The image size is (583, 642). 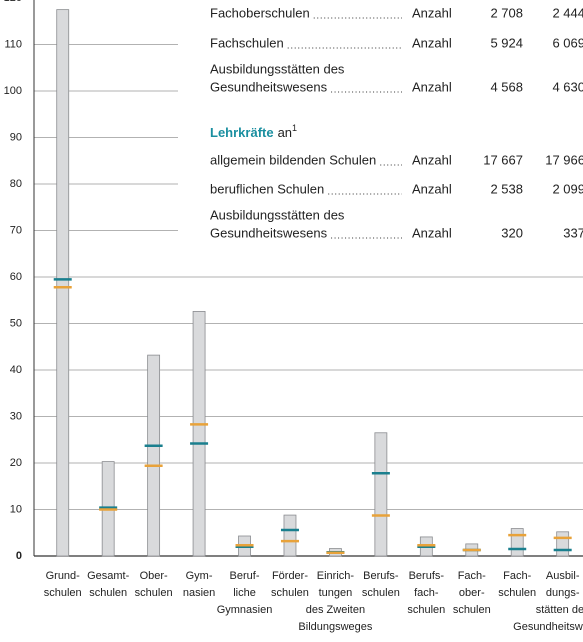 I want to click on value: 4 568, so click(x=506, y=86).